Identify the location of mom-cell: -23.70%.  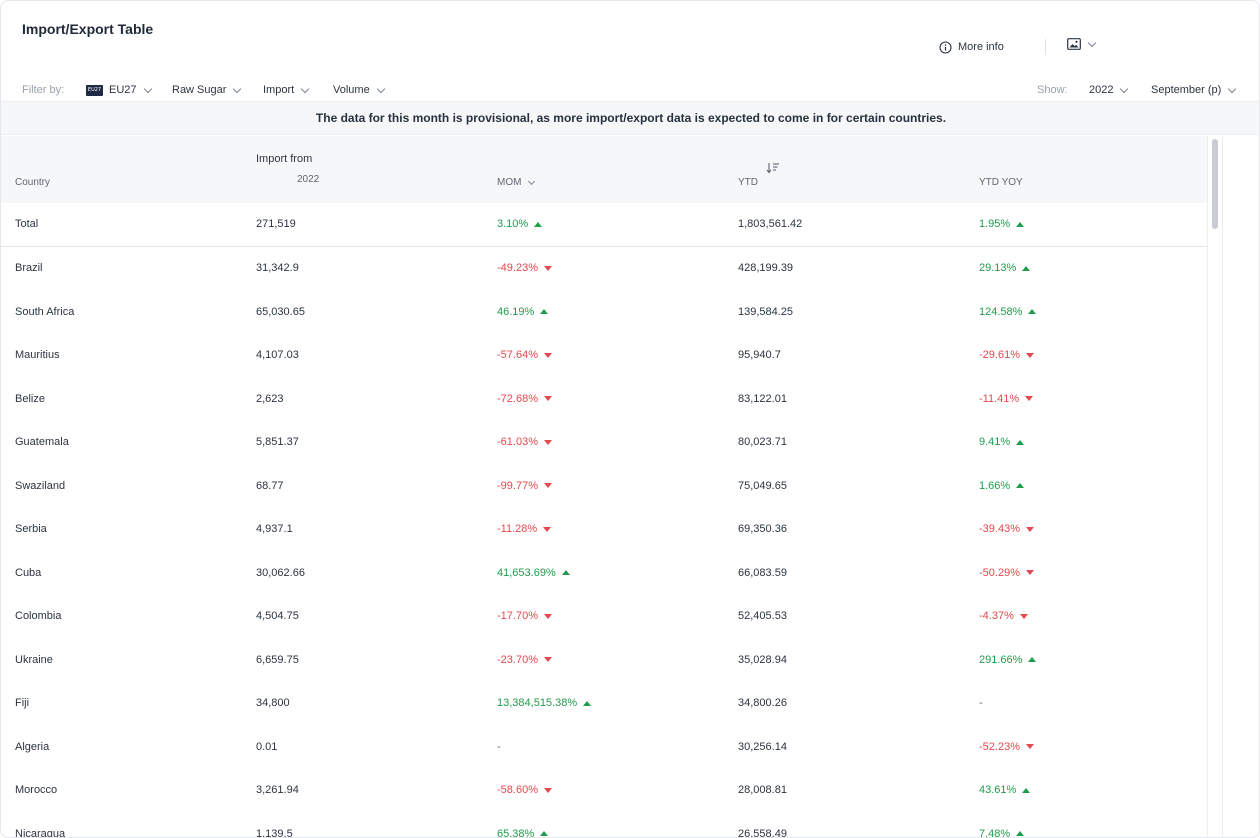
(524, 660).